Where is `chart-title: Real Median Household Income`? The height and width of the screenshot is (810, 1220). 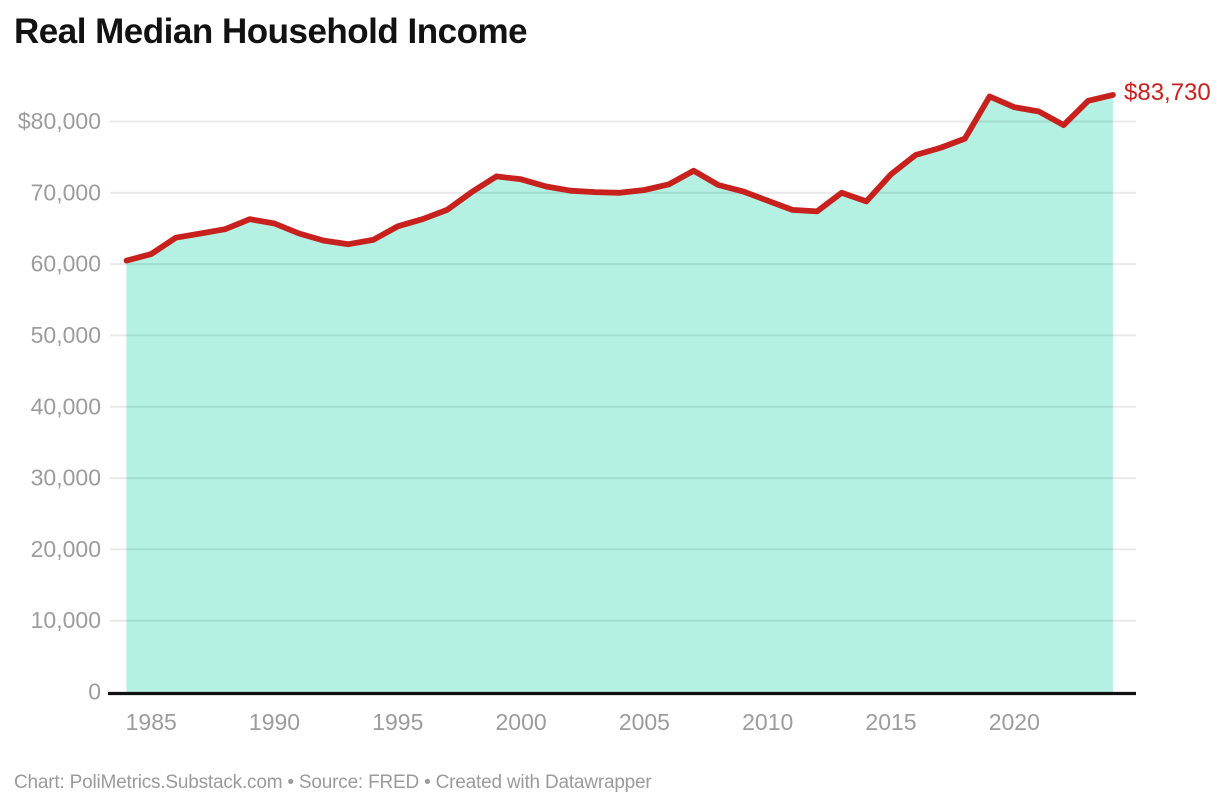
chart-title: Real Median Household Income is located at coordinates (271, 31).